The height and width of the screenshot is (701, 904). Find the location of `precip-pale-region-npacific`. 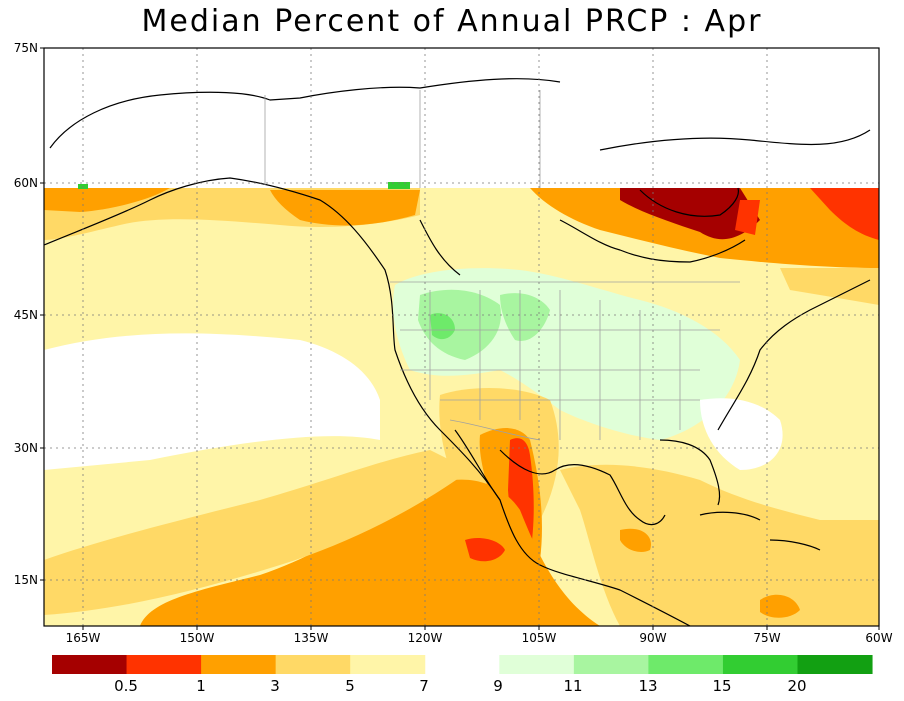

precip-pale-region-npacific is located at coordinates (212, 286).